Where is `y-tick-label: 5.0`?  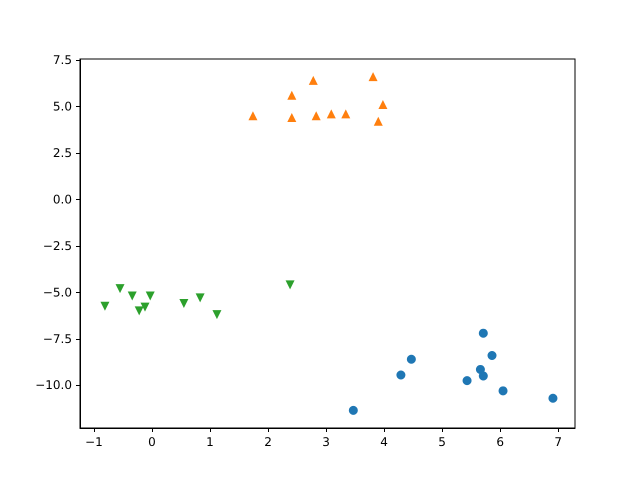
y-tick-label: 5.0 is located at coordinates (62, 106).